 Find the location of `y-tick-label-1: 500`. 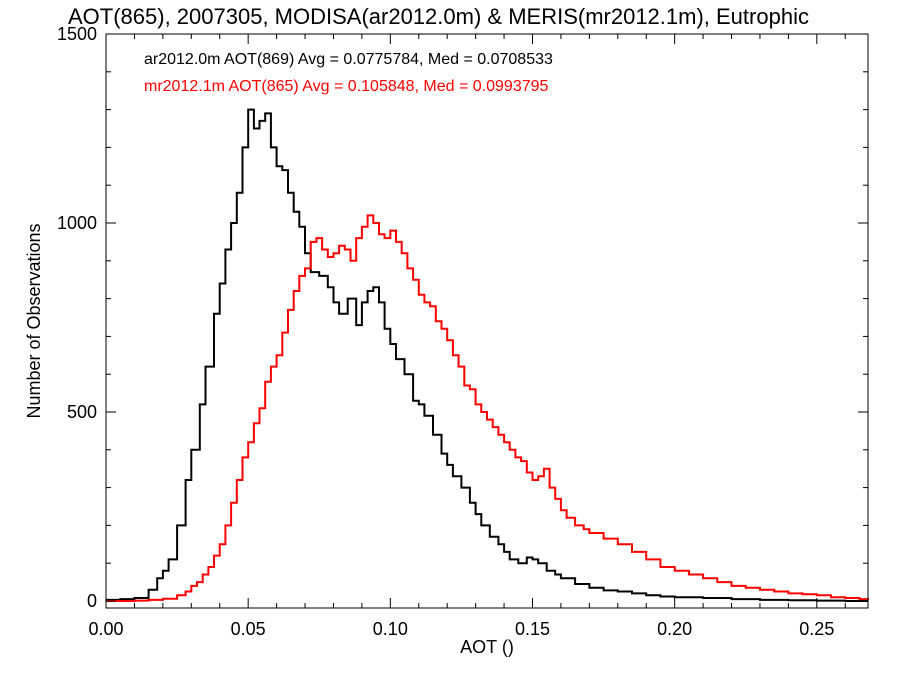

y-tick-label-1: 500 is located at coordinates (82, 412).